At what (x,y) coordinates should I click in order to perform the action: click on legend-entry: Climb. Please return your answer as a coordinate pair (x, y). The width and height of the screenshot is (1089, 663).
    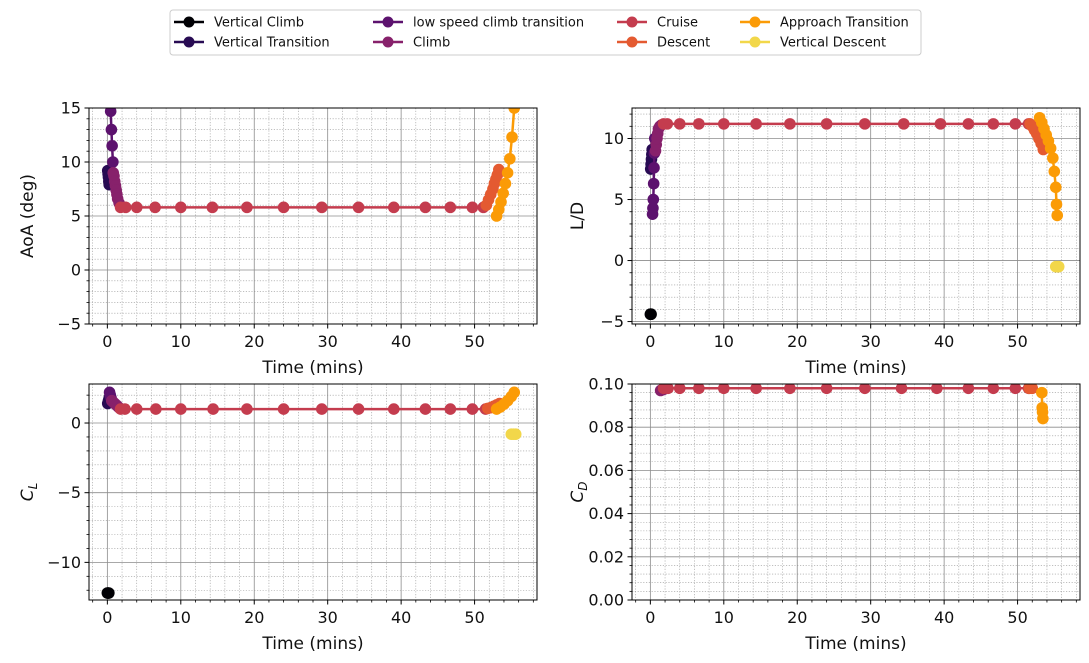
    Looking at the image, I should click on (411, 43).